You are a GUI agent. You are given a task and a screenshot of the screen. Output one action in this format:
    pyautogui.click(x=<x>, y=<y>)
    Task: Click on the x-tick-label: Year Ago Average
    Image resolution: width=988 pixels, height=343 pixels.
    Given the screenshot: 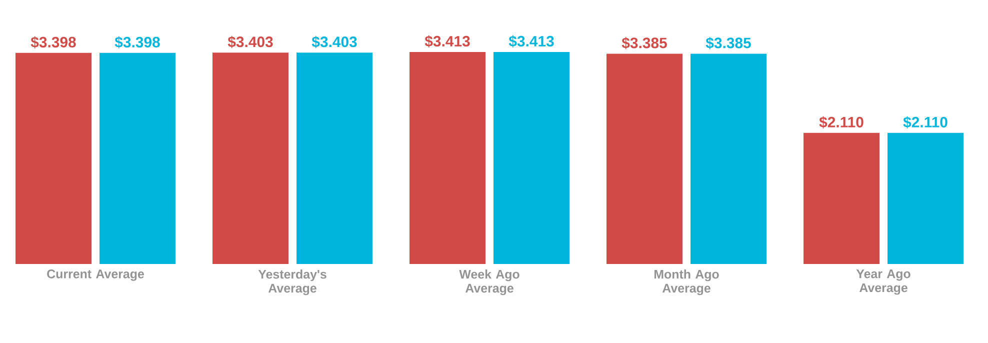 What is the action you would take?
    pyautogui.click(x=883, y=282)
    